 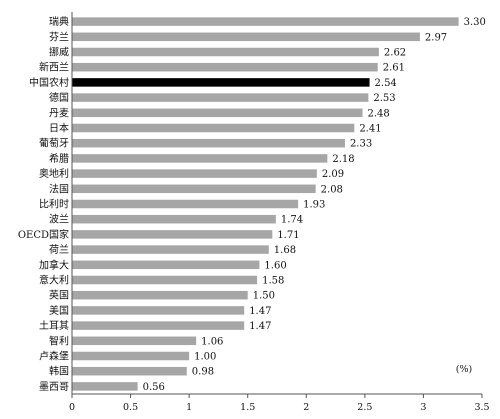 What do you see at coordinates (464, 369) in the screenshot?
I see `unit-label: (%)` at bounding box center [464, 369].